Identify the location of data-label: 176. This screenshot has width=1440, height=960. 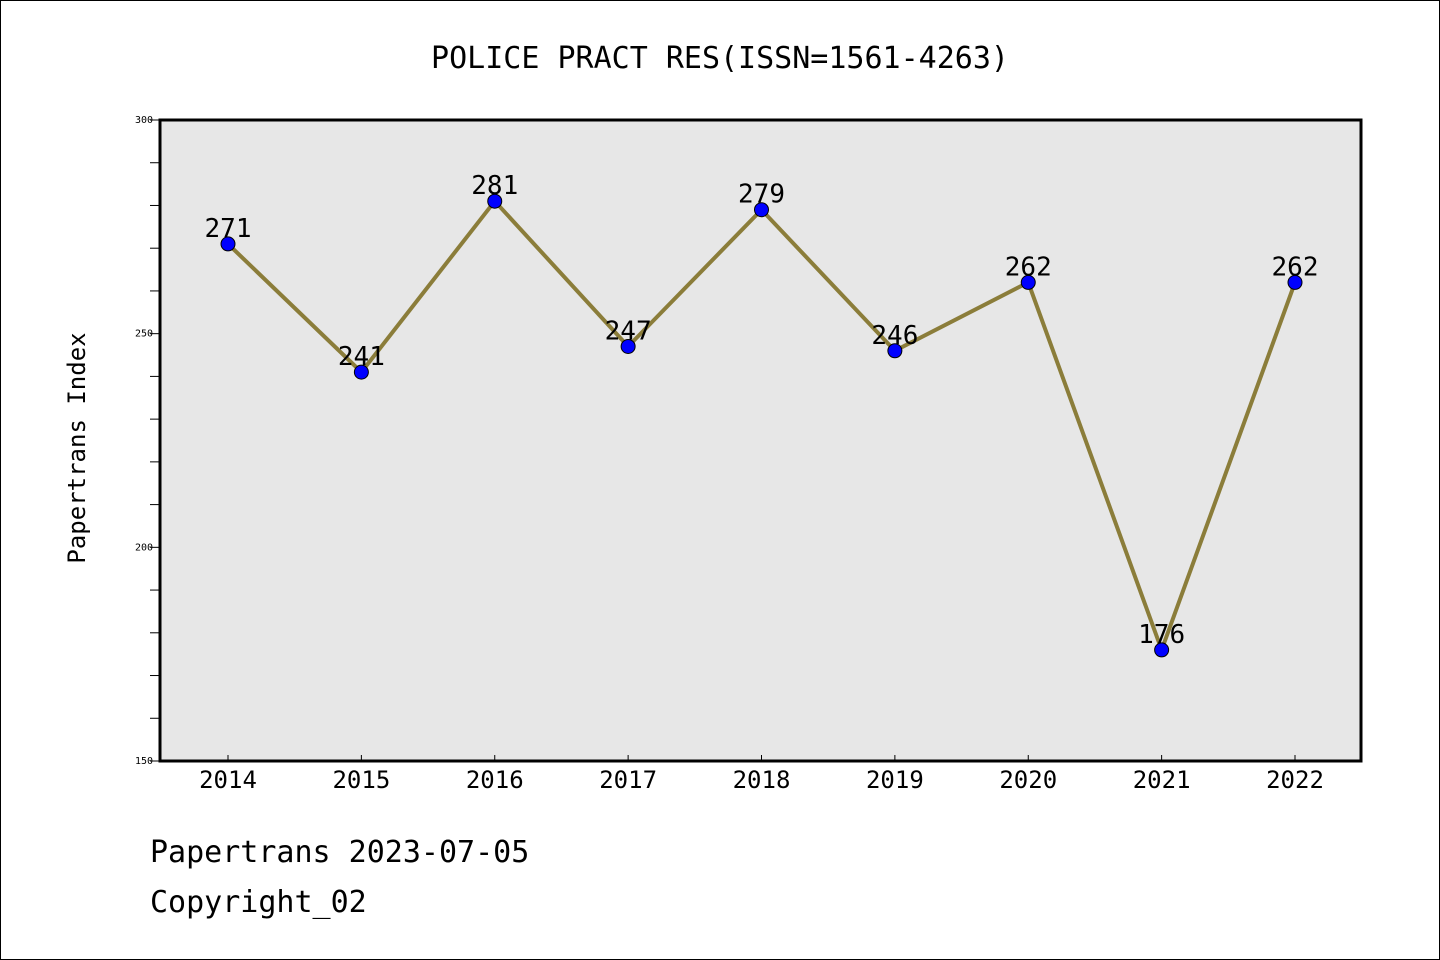
(1161, 635).